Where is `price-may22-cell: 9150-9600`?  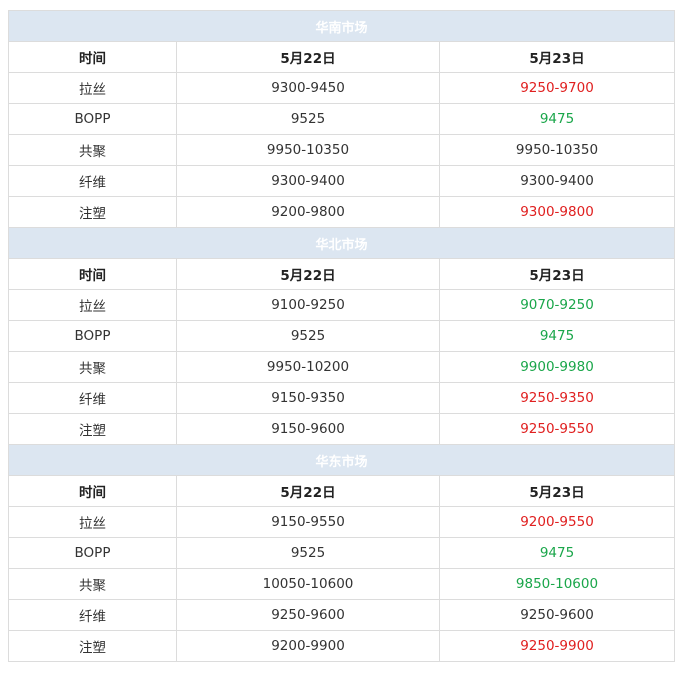
price-may22-cell: 9150-9600 is located at coordinates (308, 429).